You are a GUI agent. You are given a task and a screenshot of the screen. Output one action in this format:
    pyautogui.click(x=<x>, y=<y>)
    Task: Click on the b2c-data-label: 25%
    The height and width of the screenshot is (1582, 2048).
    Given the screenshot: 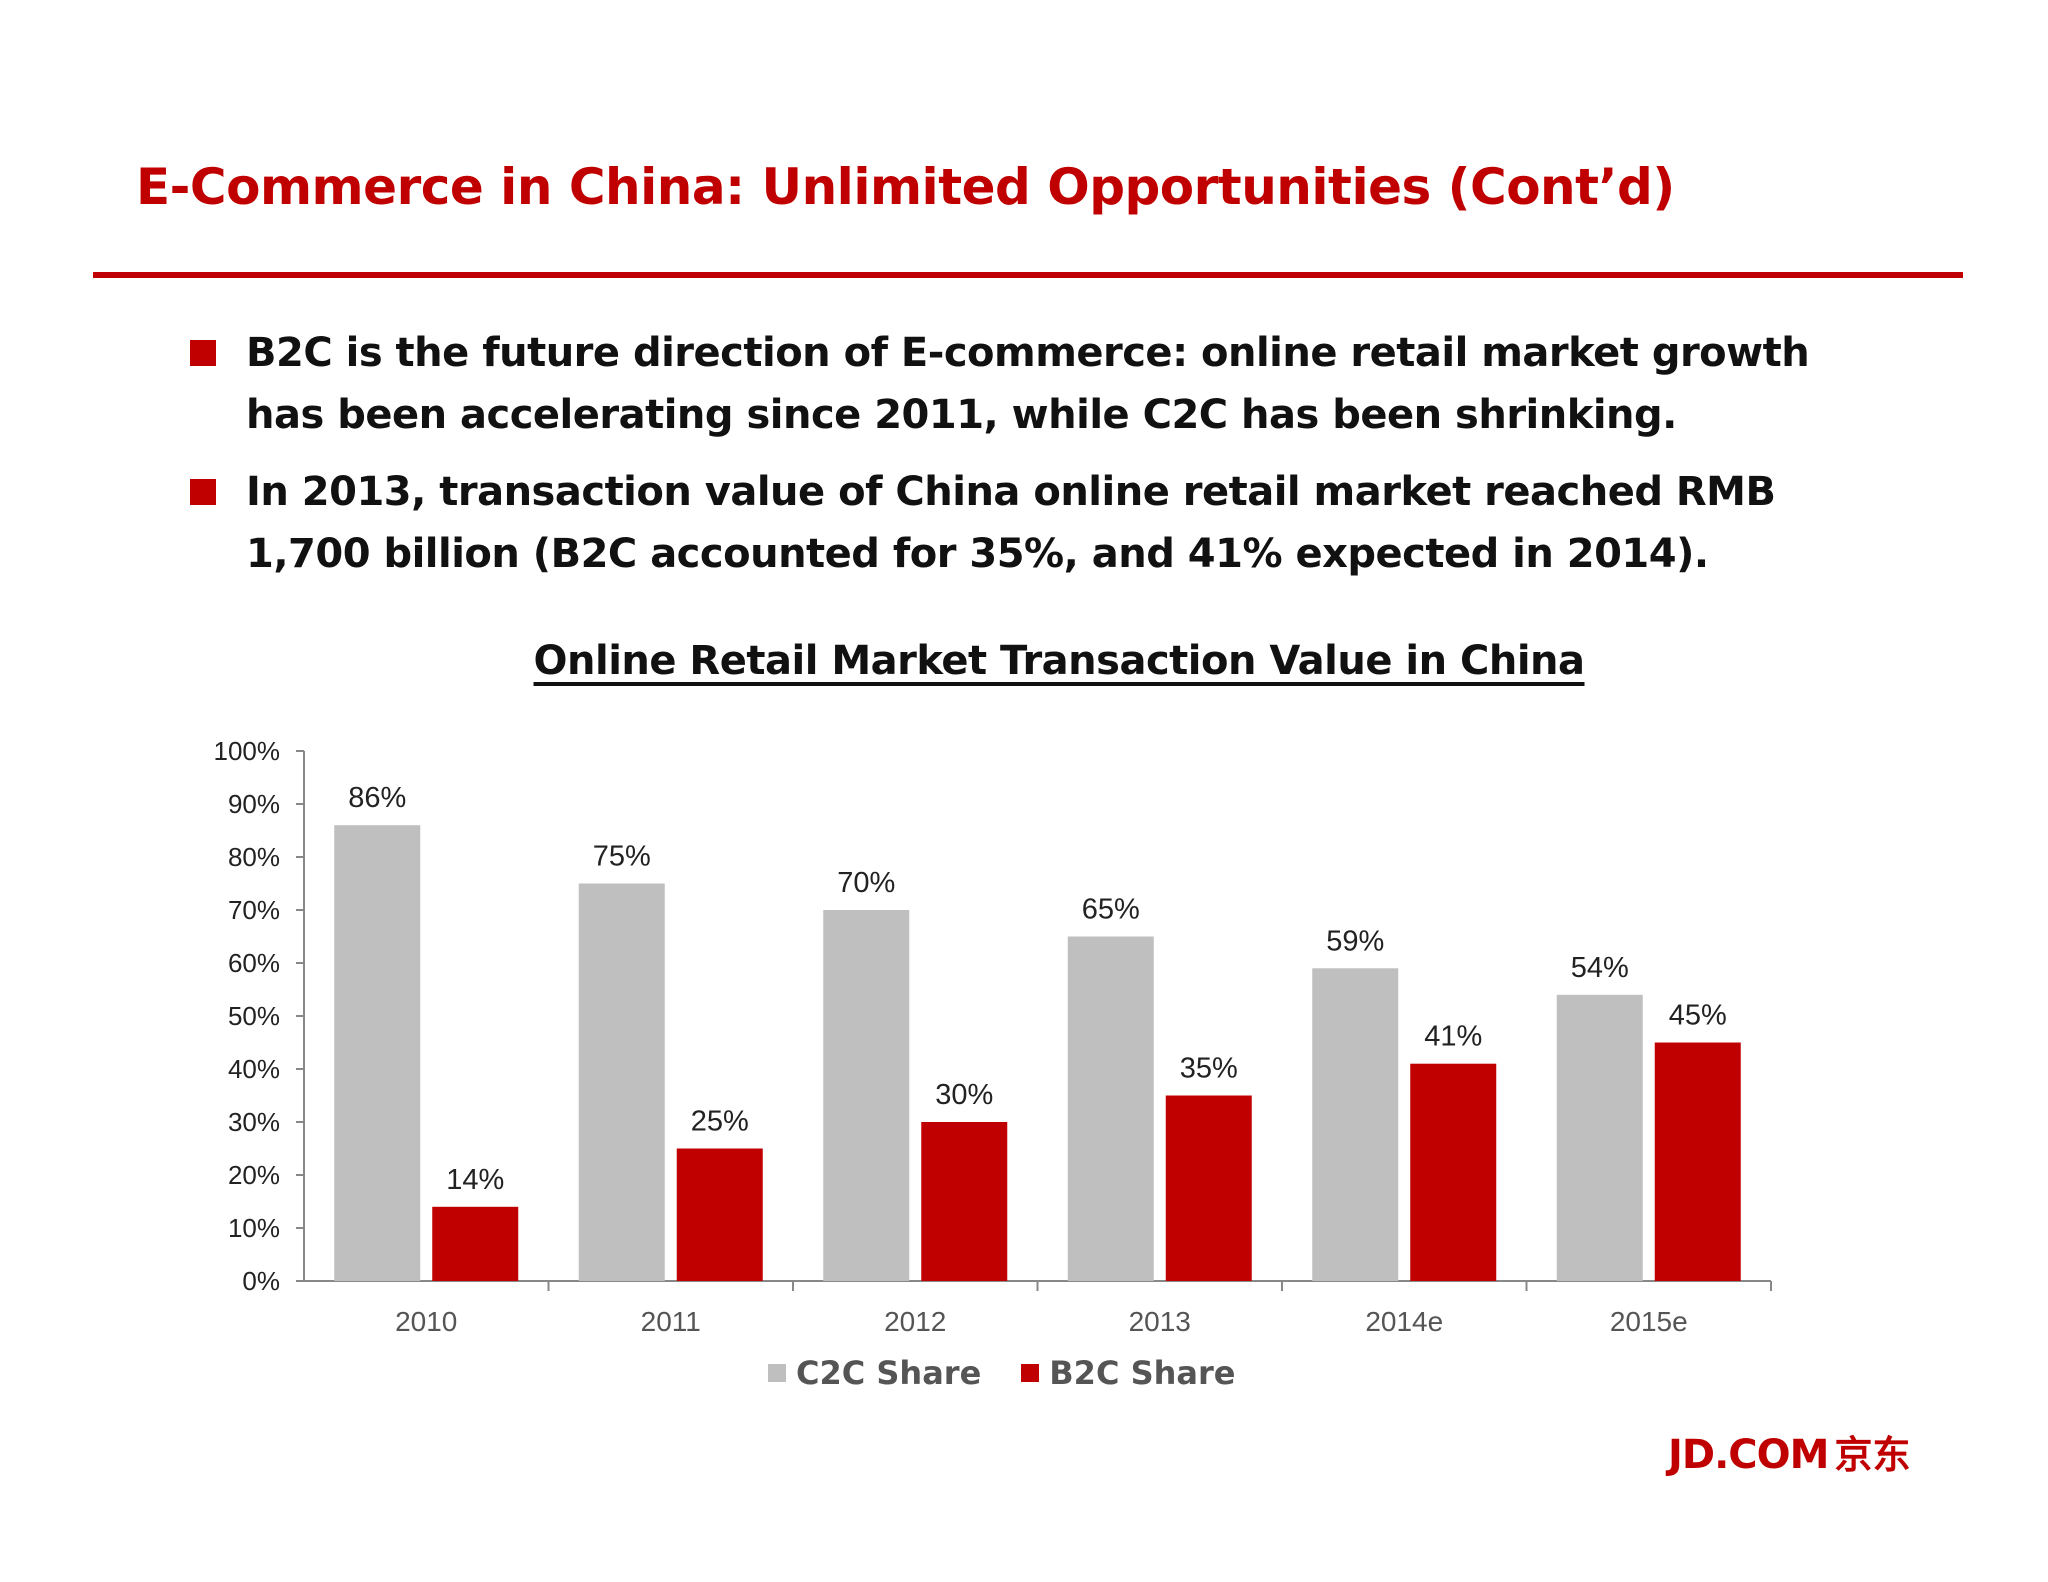 What is the action you would take?
    pyautogui.click(x=720, y=1122)
    